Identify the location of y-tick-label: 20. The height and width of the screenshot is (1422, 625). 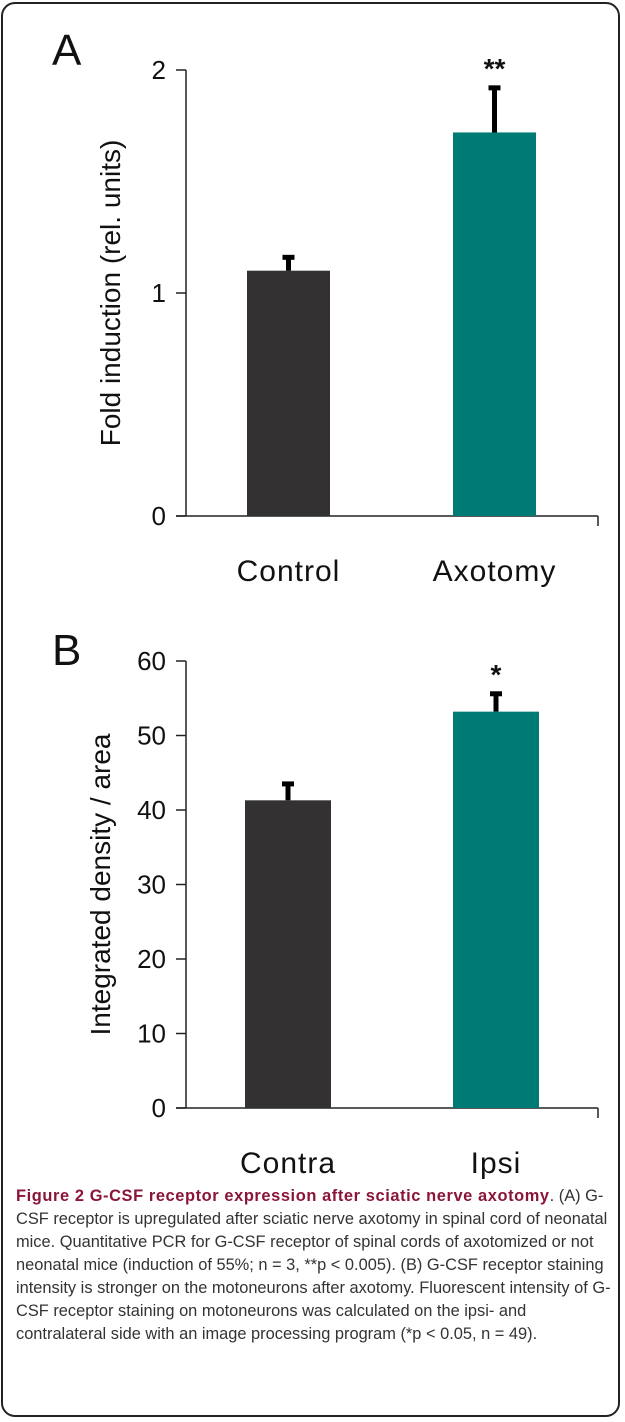
(151, 959).